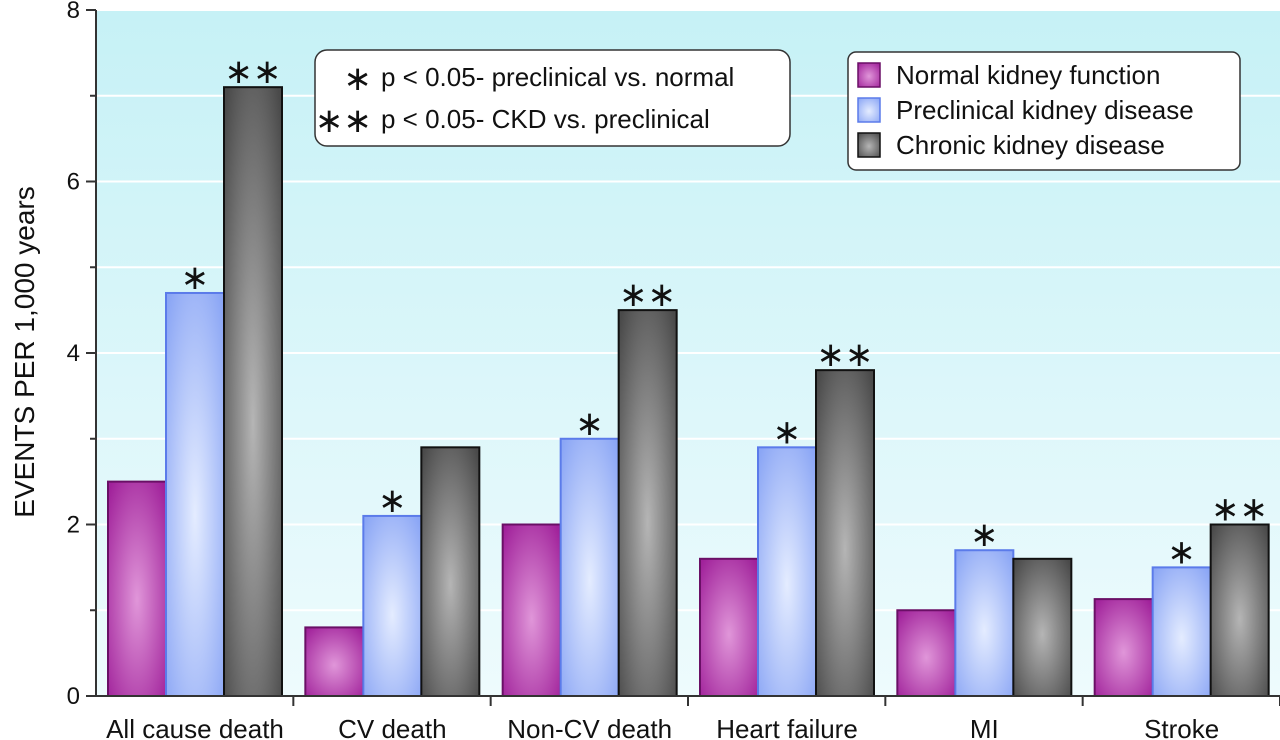 The width and height of the screenshot is (1280, 740). What do you see at coordinates (73, 353) in the screenshot?
I see `y-tick-label: 4` at bounding box center [73, 353].